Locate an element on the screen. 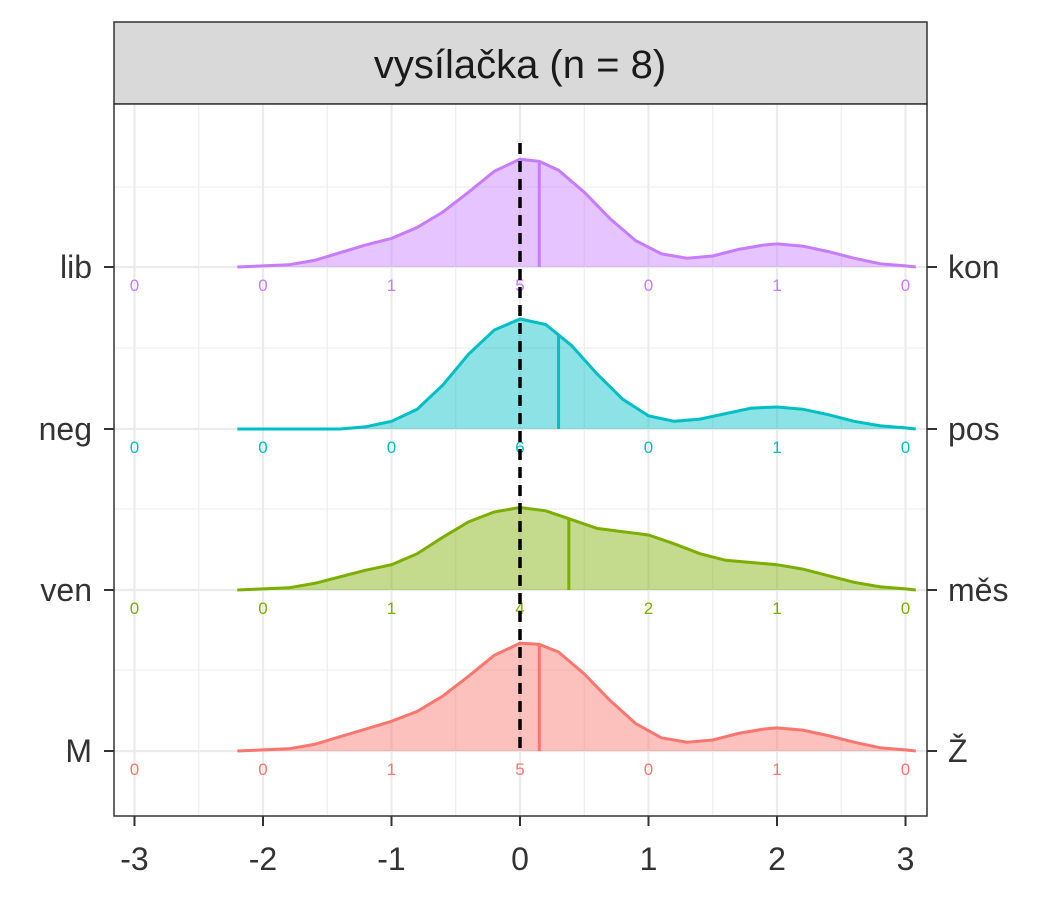 The height and width of the screenshot is (900, 1050). count-label: 6 is located at coordinates (519, 447).